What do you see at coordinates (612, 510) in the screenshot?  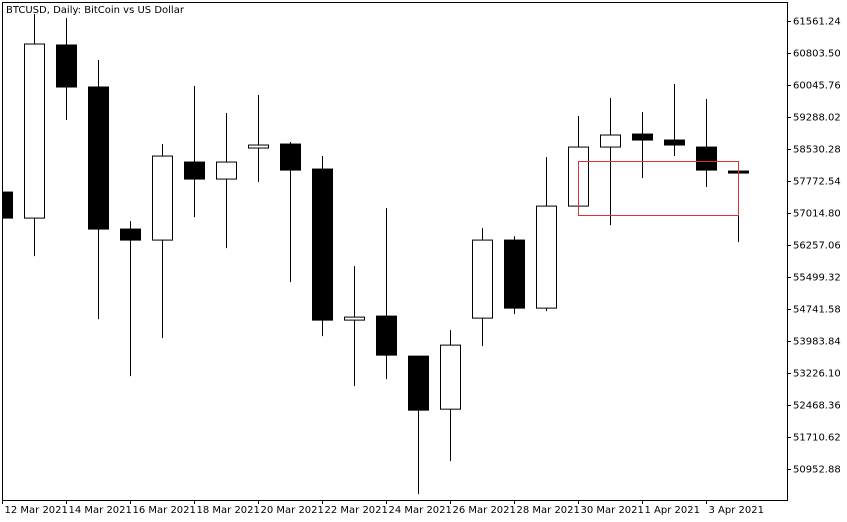 I see `x-tick-label: 30 Mar 2021` at bounding box center [612, 510].